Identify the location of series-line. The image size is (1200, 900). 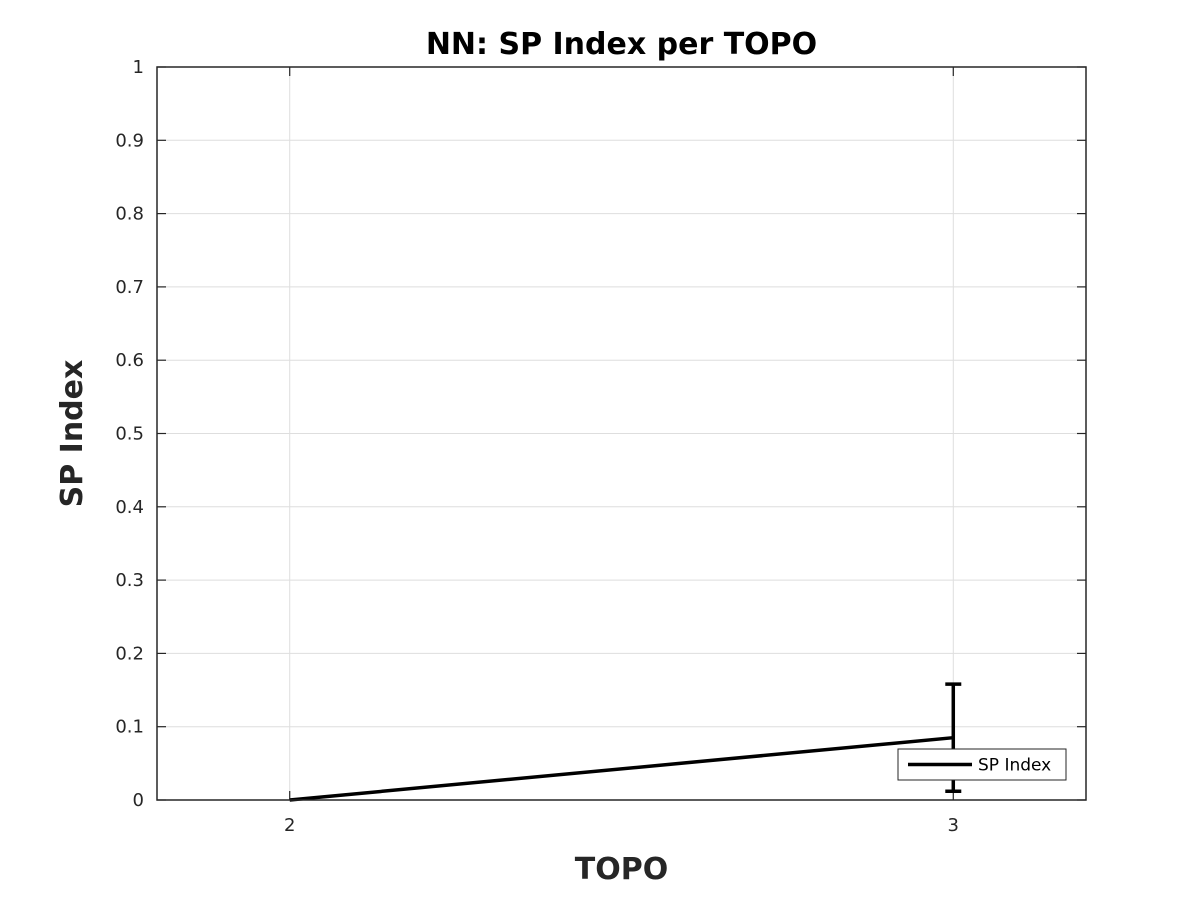
(621, 768).